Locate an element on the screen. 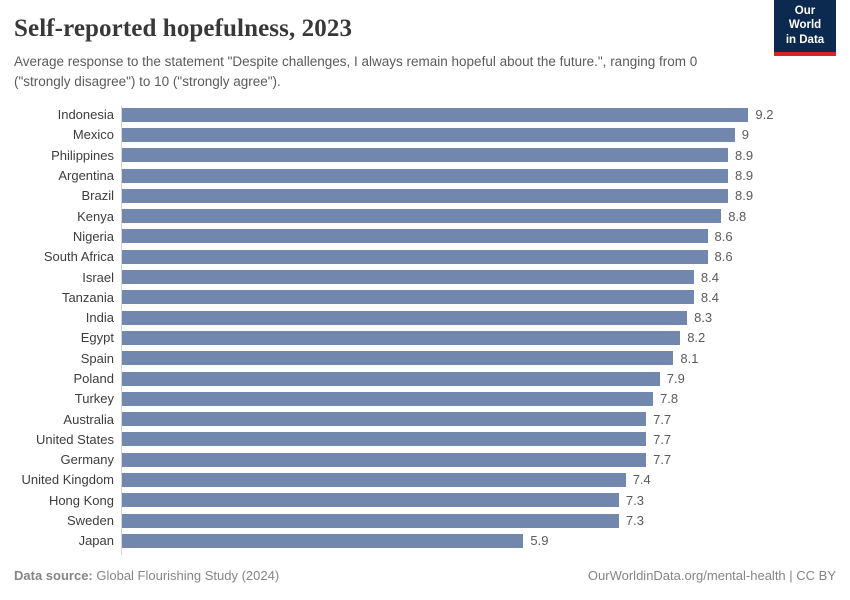  bar-row: Philippines 8.9 is located at coordinates (425, 155).